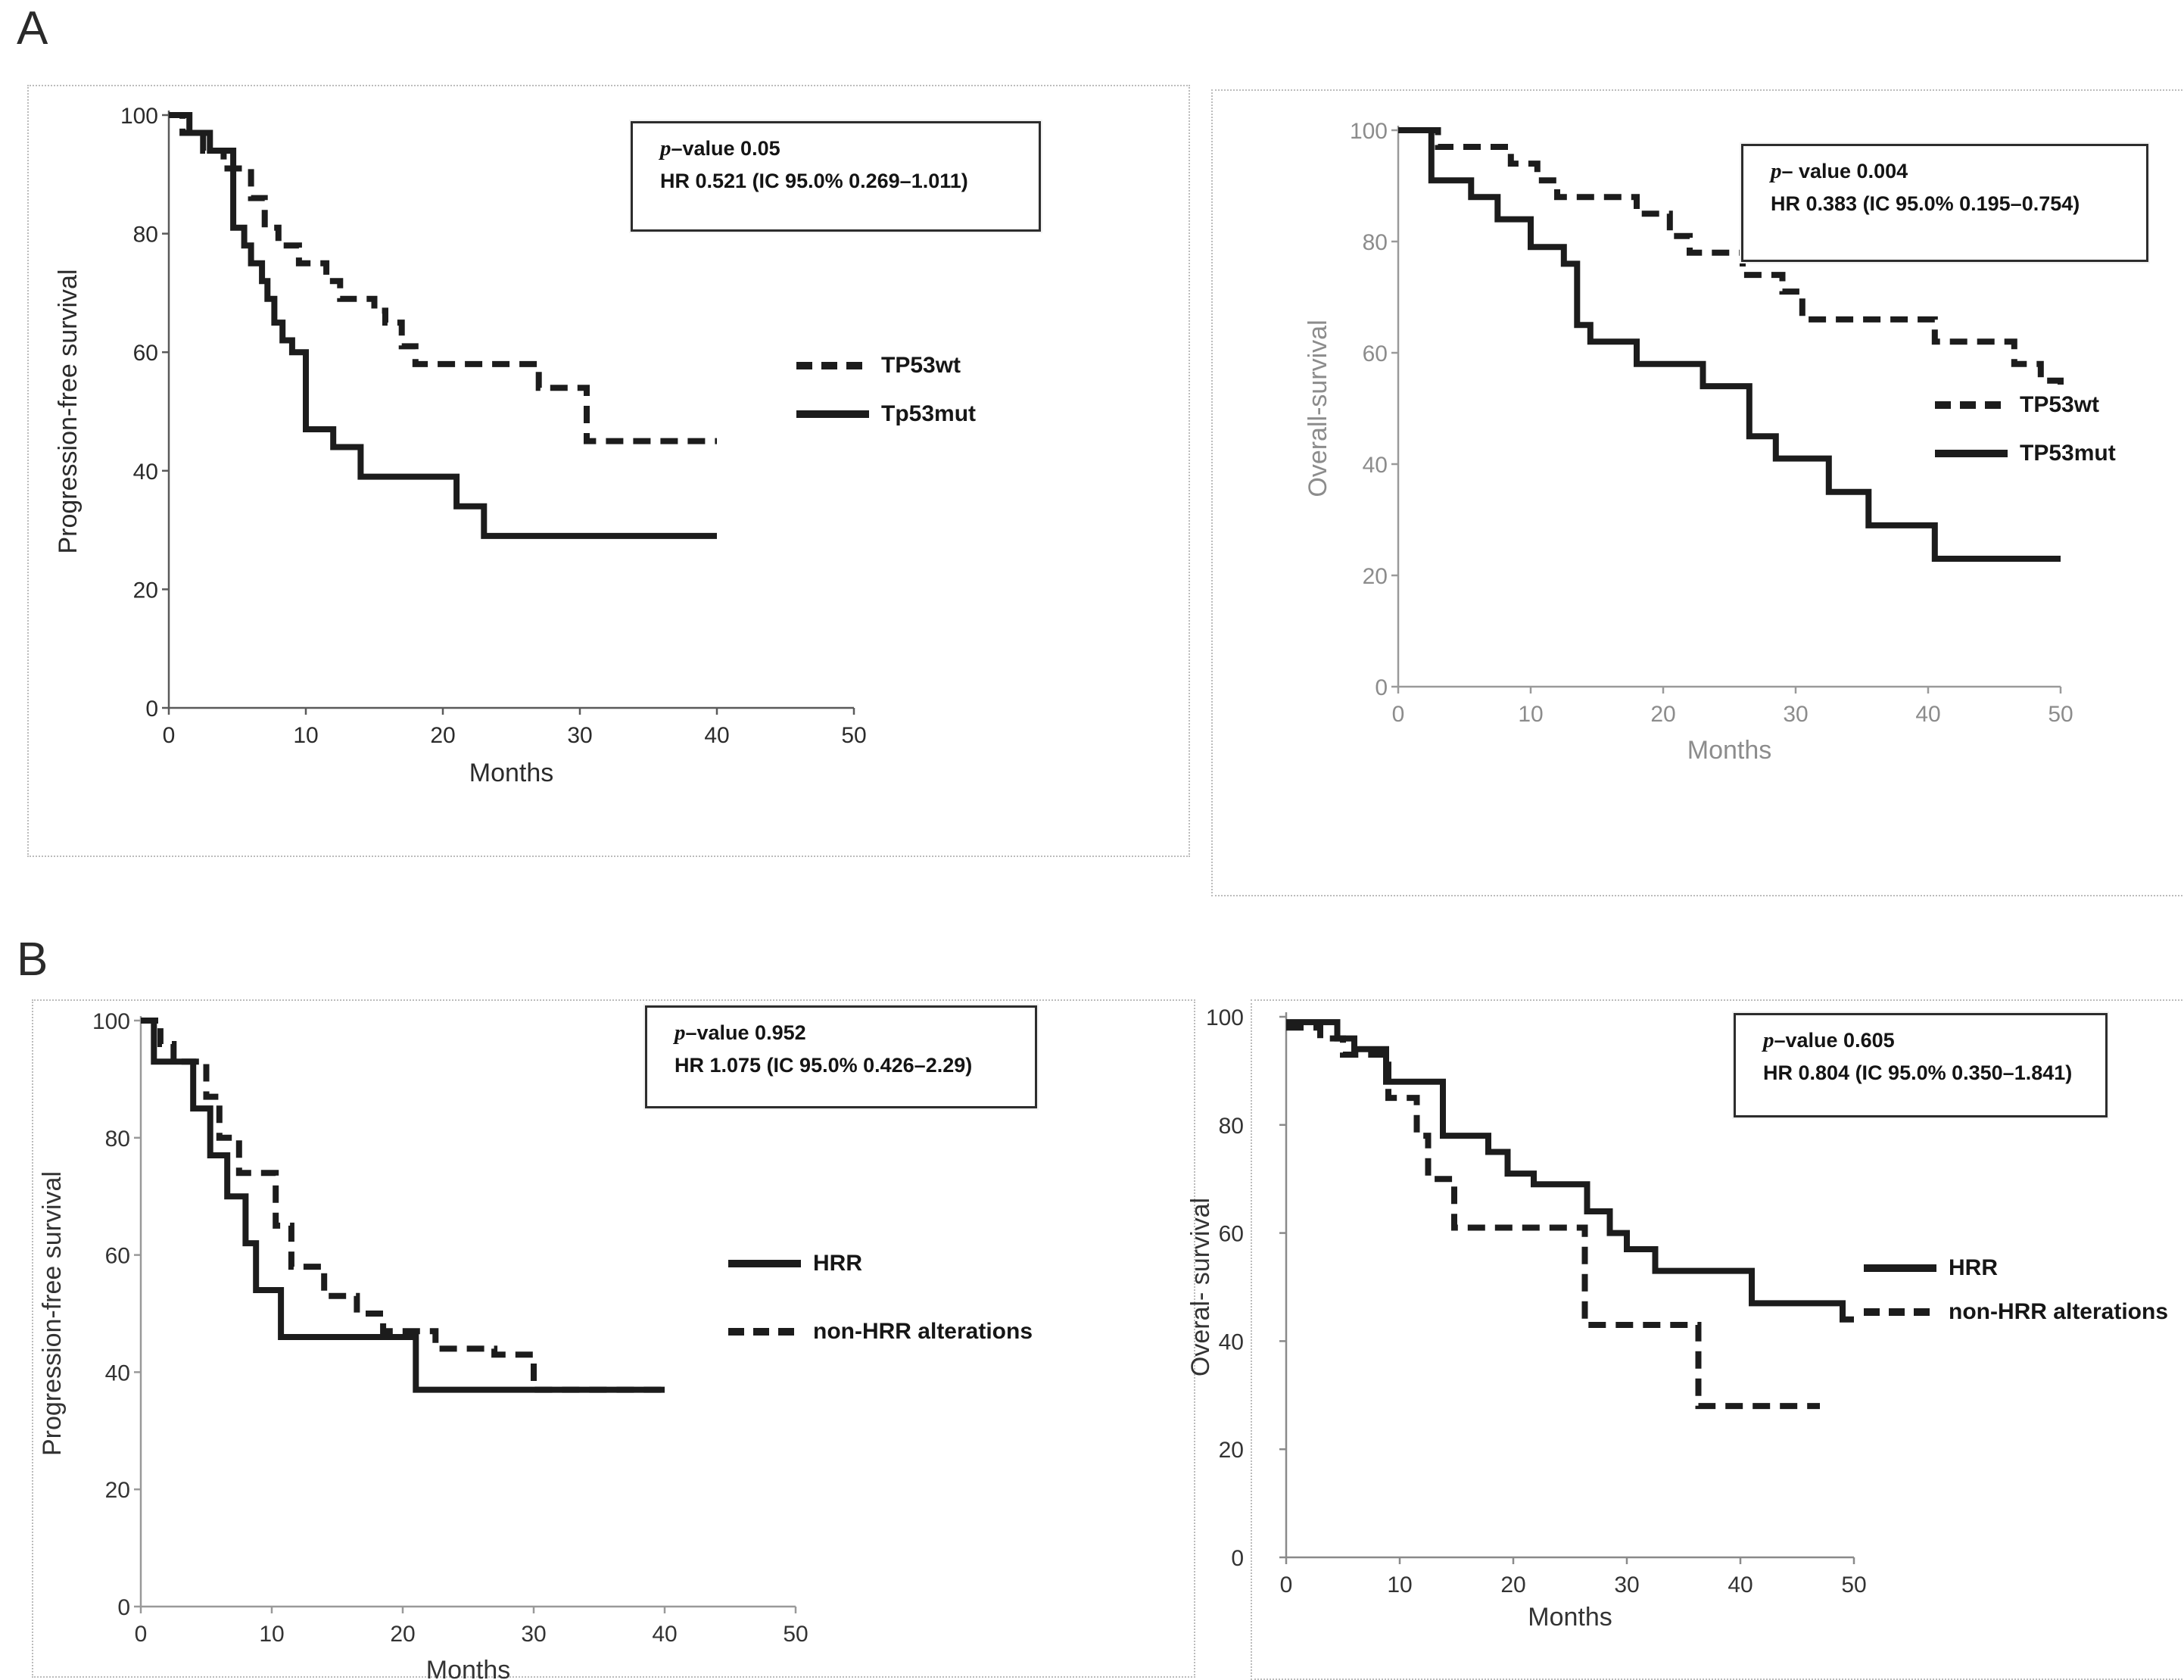  Describe the element at coordinates (2068, 453) in the screenshot. I see `legend-label: TP53mut` at that location.